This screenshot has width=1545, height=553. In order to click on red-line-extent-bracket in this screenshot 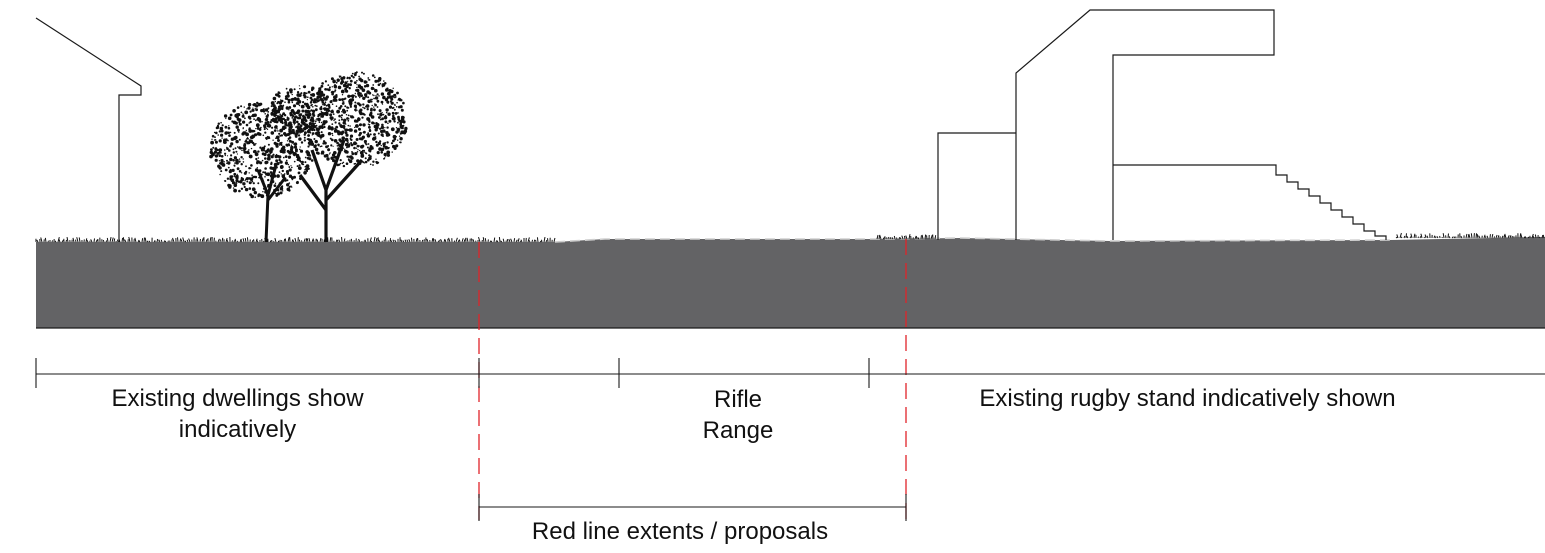, I will do `click(692, 507)`.